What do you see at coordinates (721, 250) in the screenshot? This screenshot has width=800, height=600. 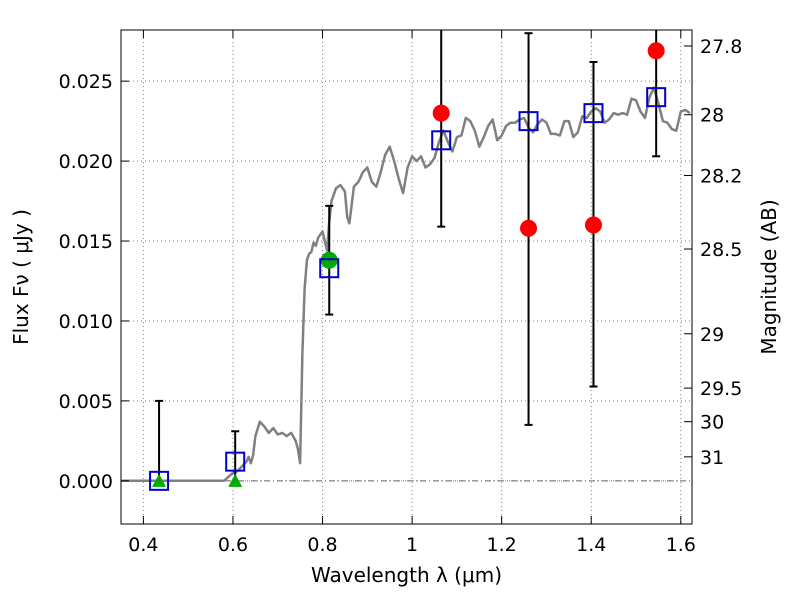 I see `y2-tick-label: 28.5` at bounding box center [721, 250].